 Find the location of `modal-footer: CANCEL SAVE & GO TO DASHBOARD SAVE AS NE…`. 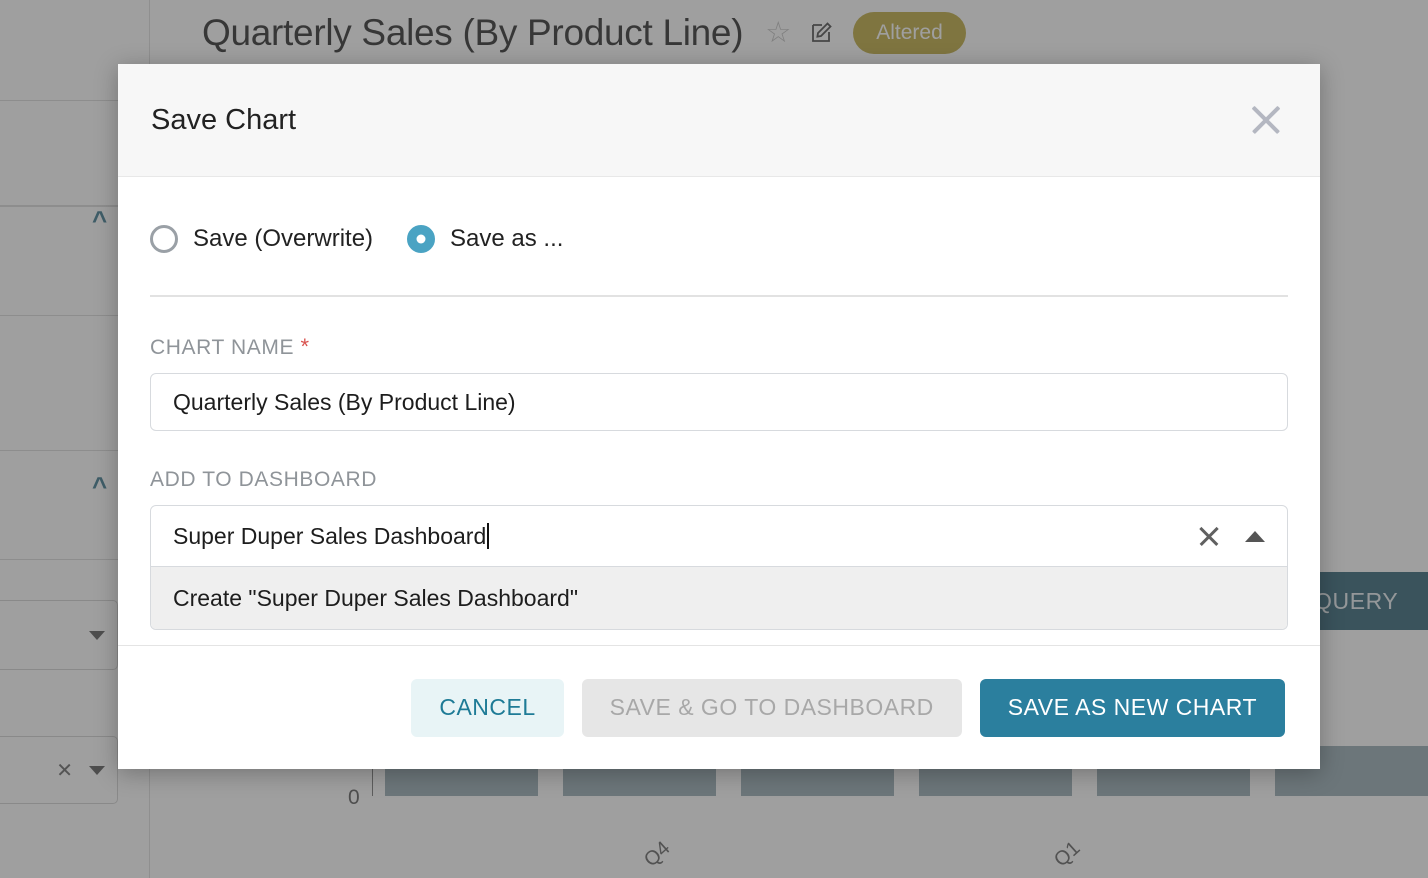

modal-footer: CANCEL SAVE & GO TO DASHBOARD SAVE AS NE… is located at coordinates (719, 707).